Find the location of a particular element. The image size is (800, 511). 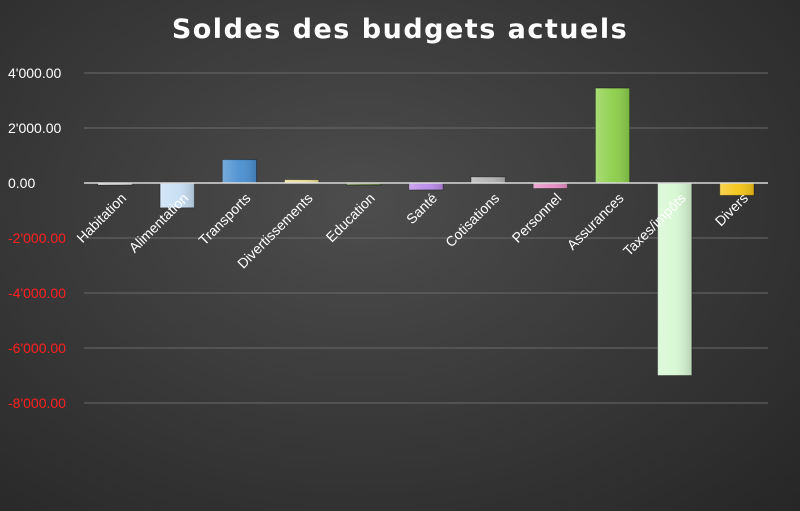

x-tick-label: Personnel is located at coordinates (537, 218).